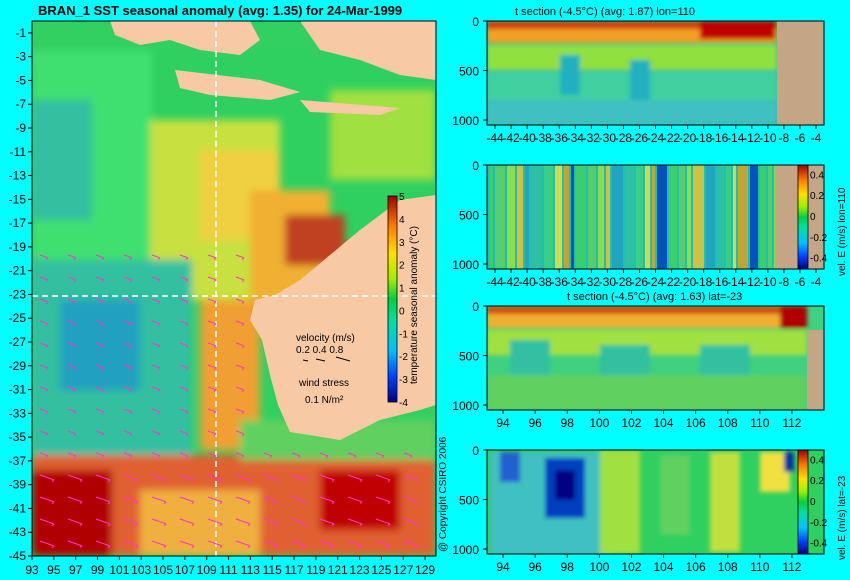 The height and width of the screenshot is (580, 850). Describe the element at coordinates (402, 311) in the screenshot. I see `colorbar-tick-label: 0` at that location.